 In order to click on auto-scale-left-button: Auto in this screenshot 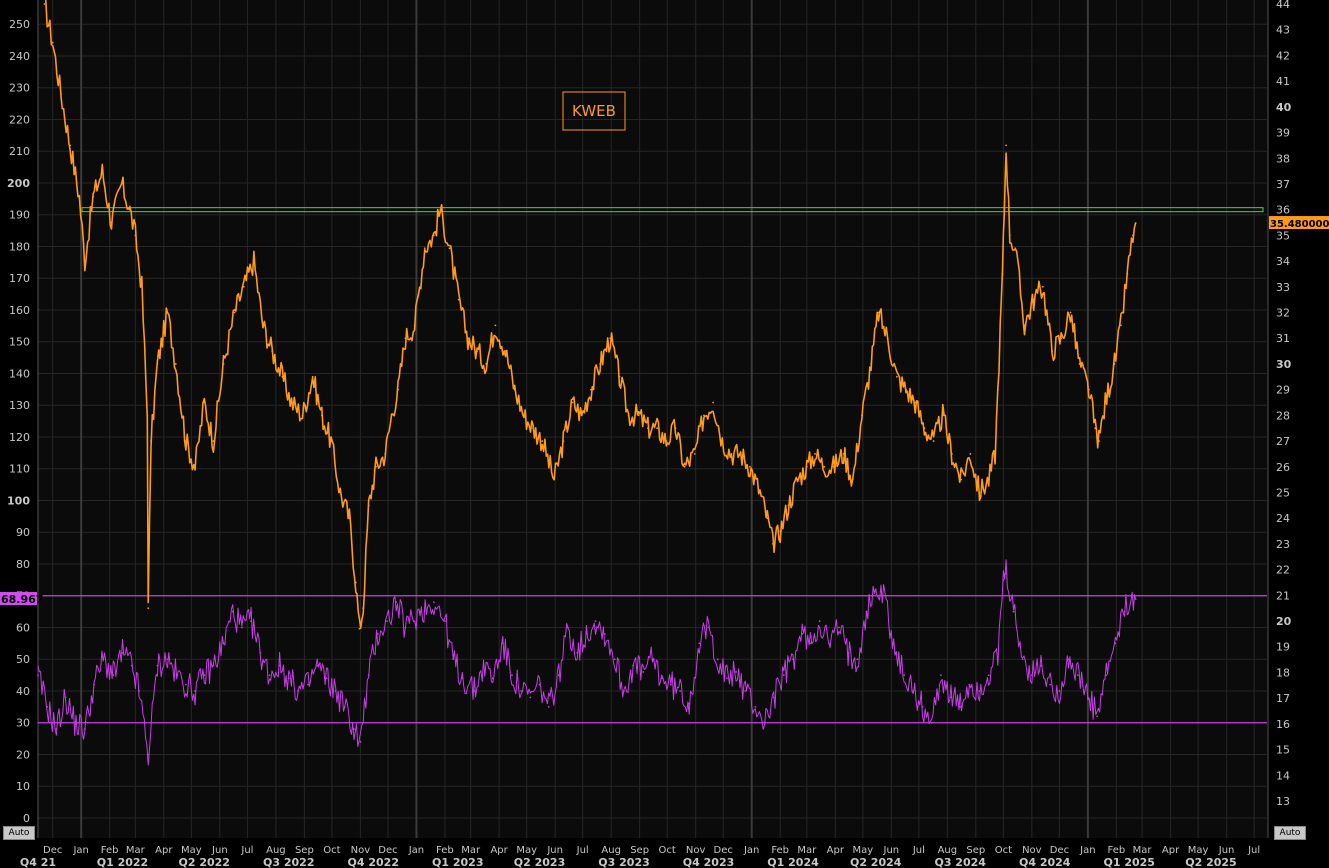, I will do `click(19, 833)`.